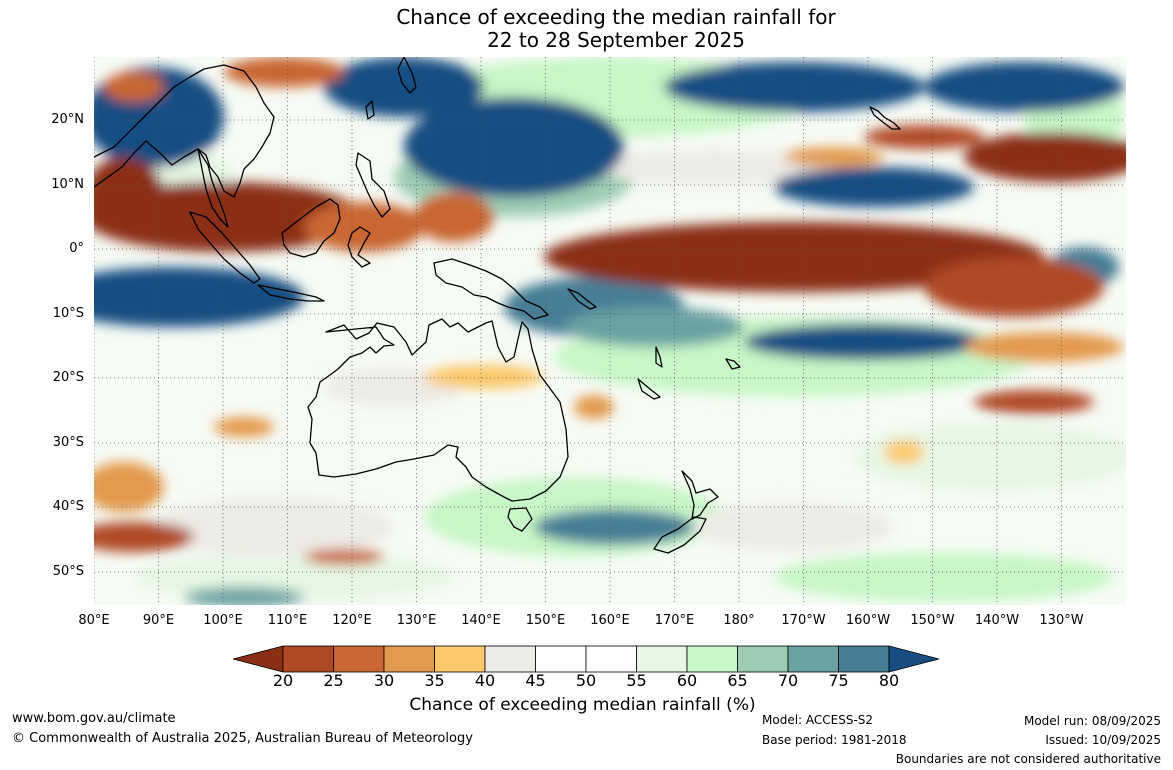  What do you see at coordinates (913, 659) in the screenshot?
I see `colorbar-extend-high` at bounding box center [913, 659].